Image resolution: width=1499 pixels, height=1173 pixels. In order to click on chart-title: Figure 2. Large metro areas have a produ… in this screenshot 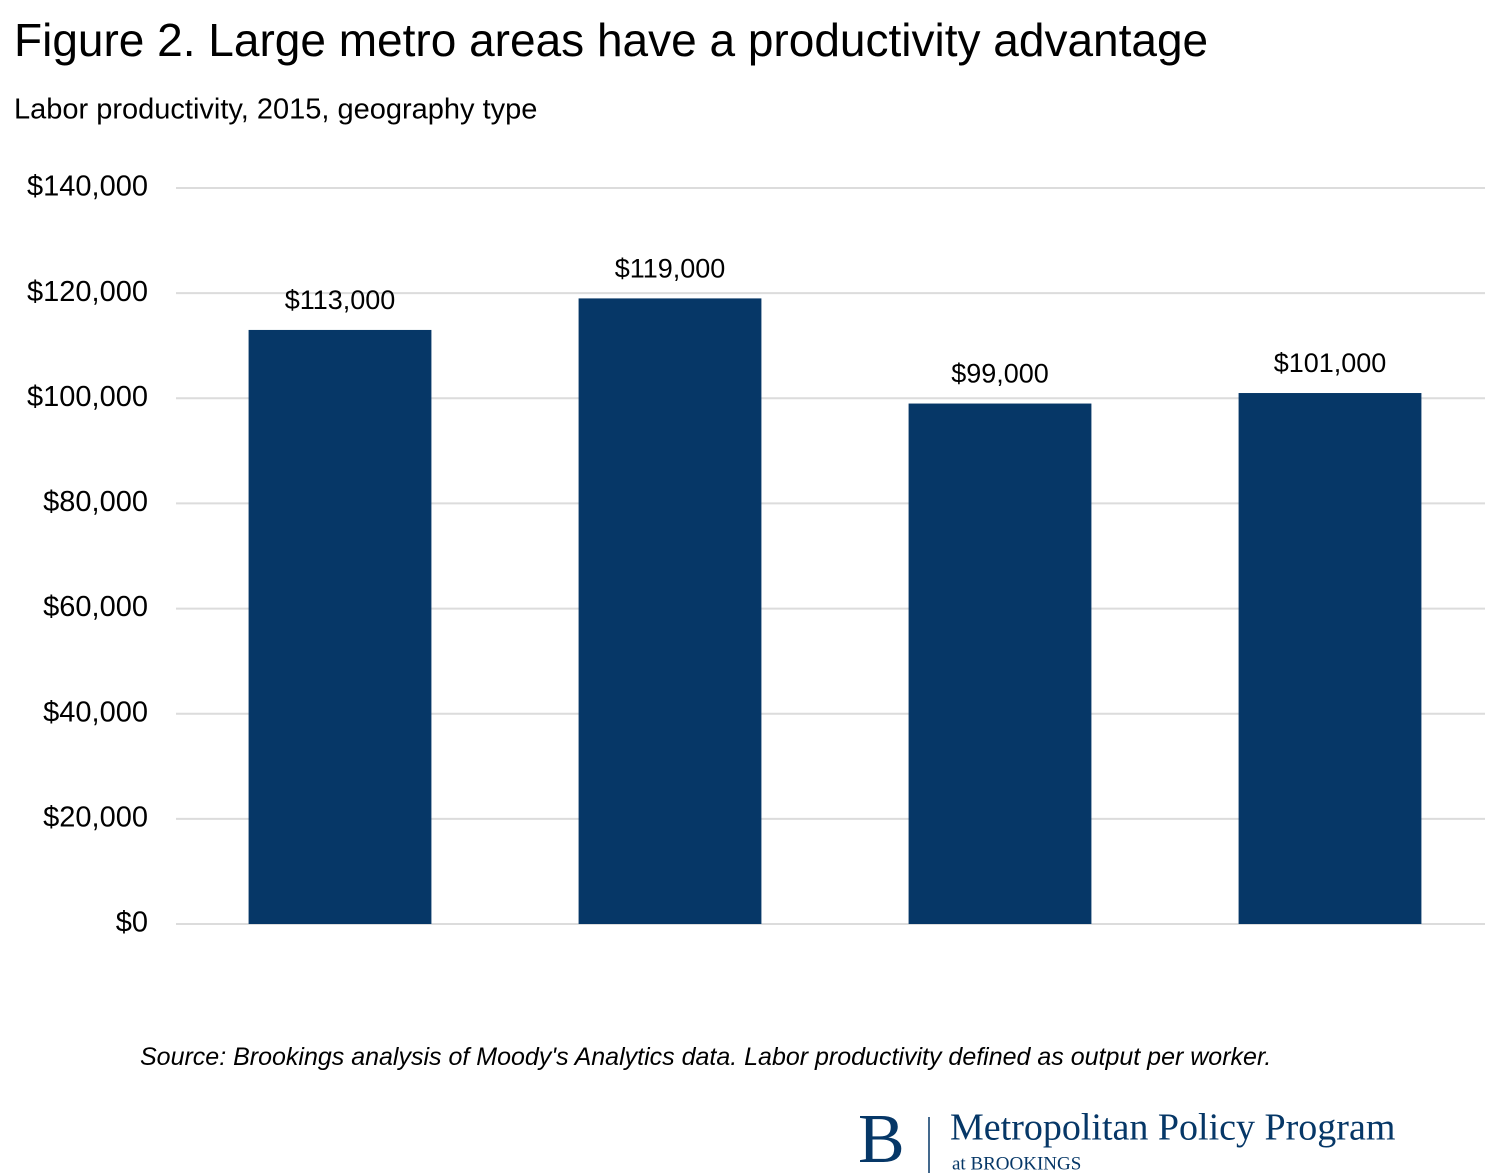, I will do `click(611, 40)`.